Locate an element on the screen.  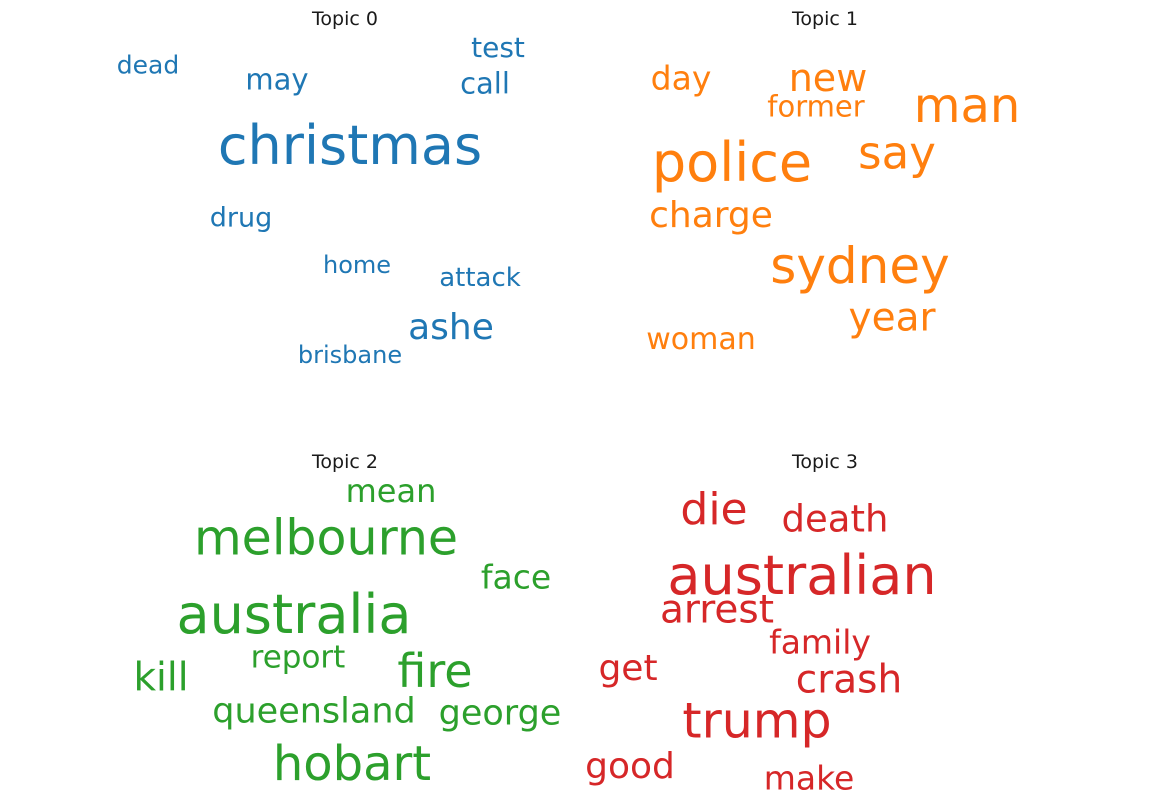
topic-0-word-may: may is located at coordinates (277, 79).